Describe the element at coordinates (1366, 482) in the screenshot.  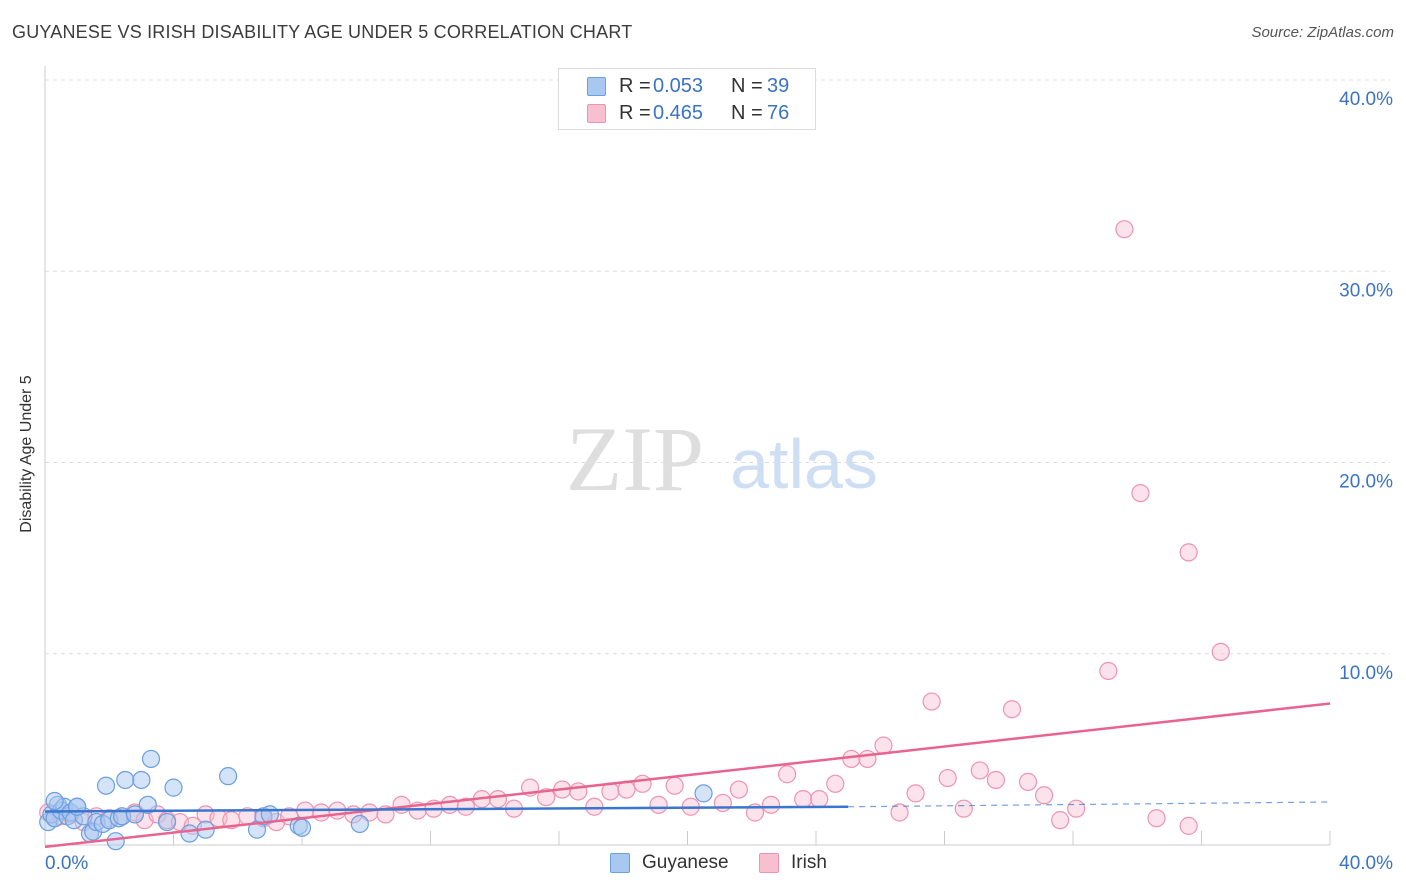
I see `y-tick-label: 20.0%` at that location.